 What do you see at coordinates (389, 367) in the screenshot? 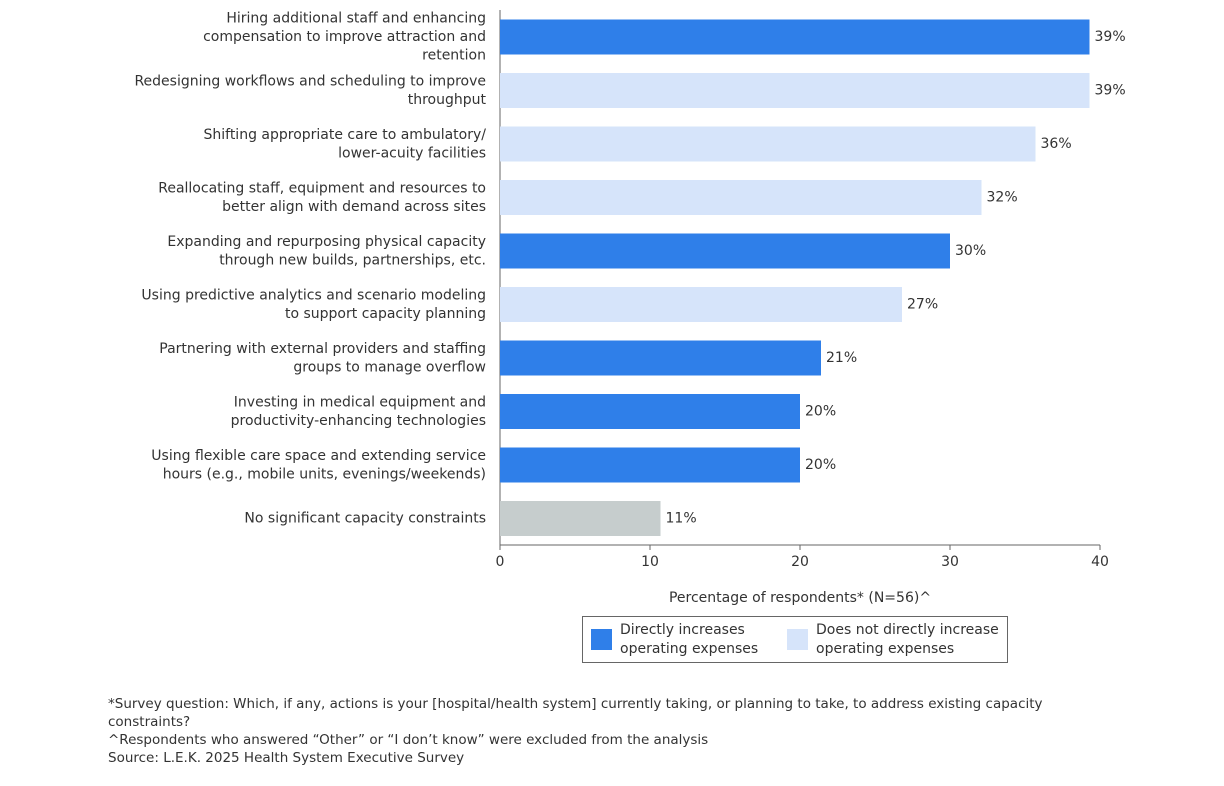
I see `category-label-line: groups to manage overflow` at bounding box center [389, 367].